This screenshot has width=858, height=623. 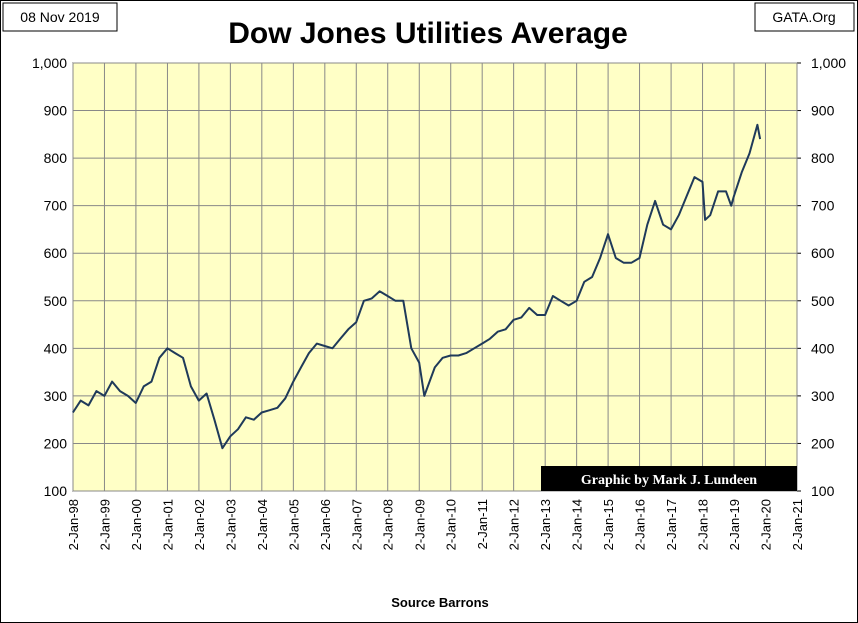 What do you see at coordinates (823, 301) in the screenshot?
I see `y2-tick-label: 500` at bounding box center [823, 301].